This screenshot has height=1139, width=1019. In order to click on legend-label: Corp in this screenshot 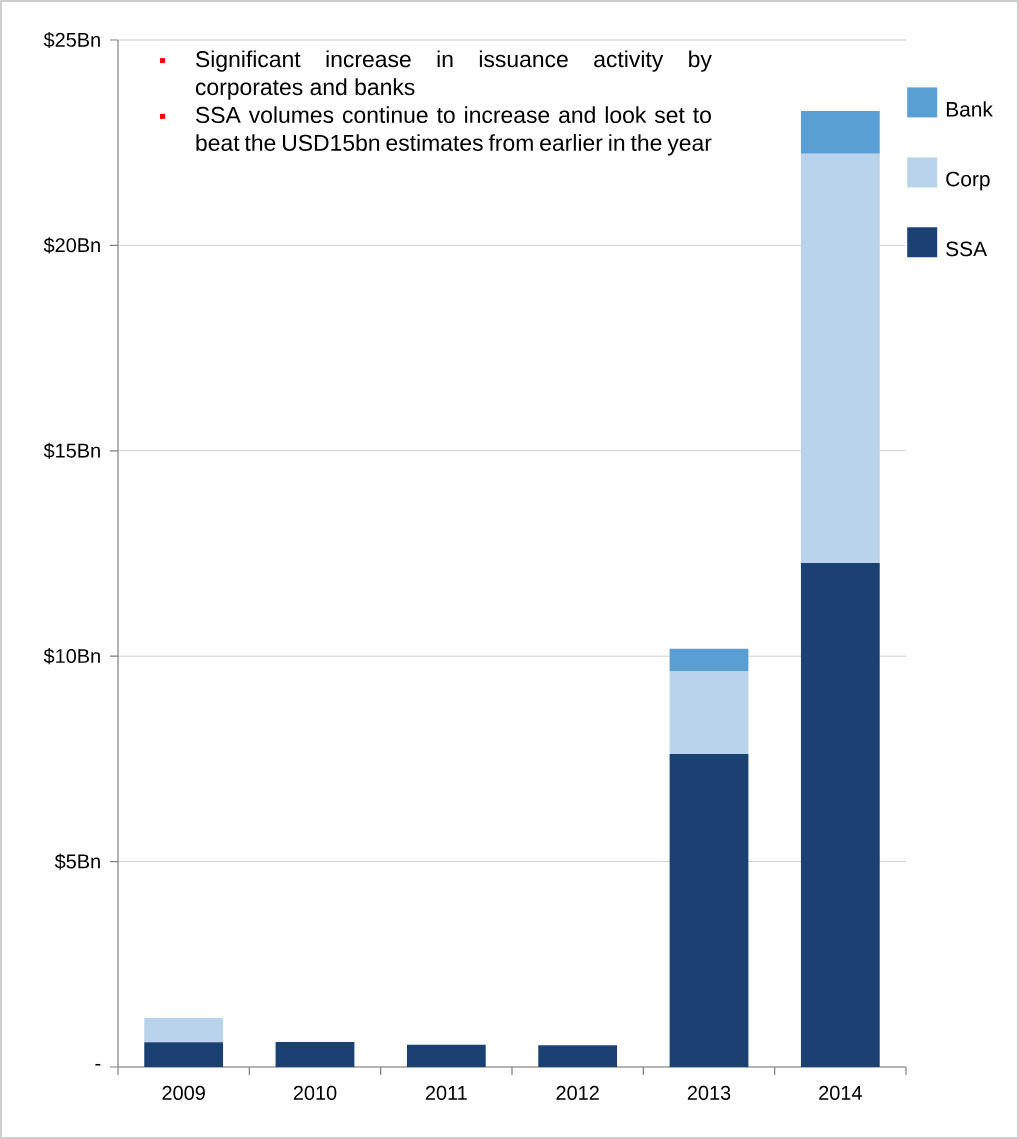, I will do `click(968, 181)`.